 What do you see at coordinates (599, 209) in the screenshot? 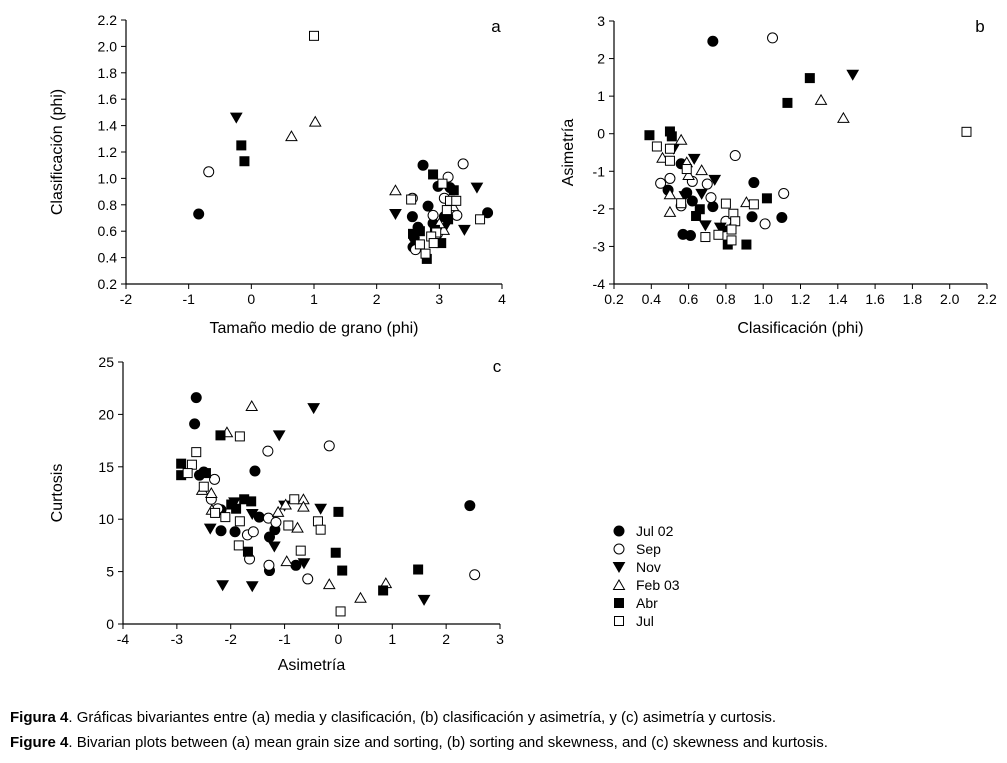
I see `y-tick-label: -2` at bounding box center [599, 209].